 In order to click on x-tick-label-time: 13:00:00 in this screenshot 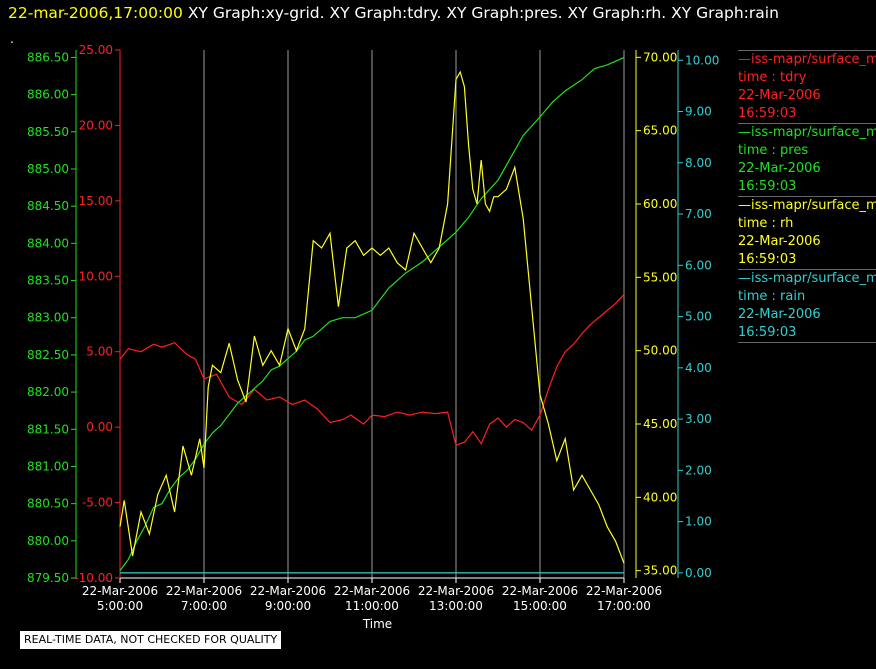, I will do `click(456, 606)`.